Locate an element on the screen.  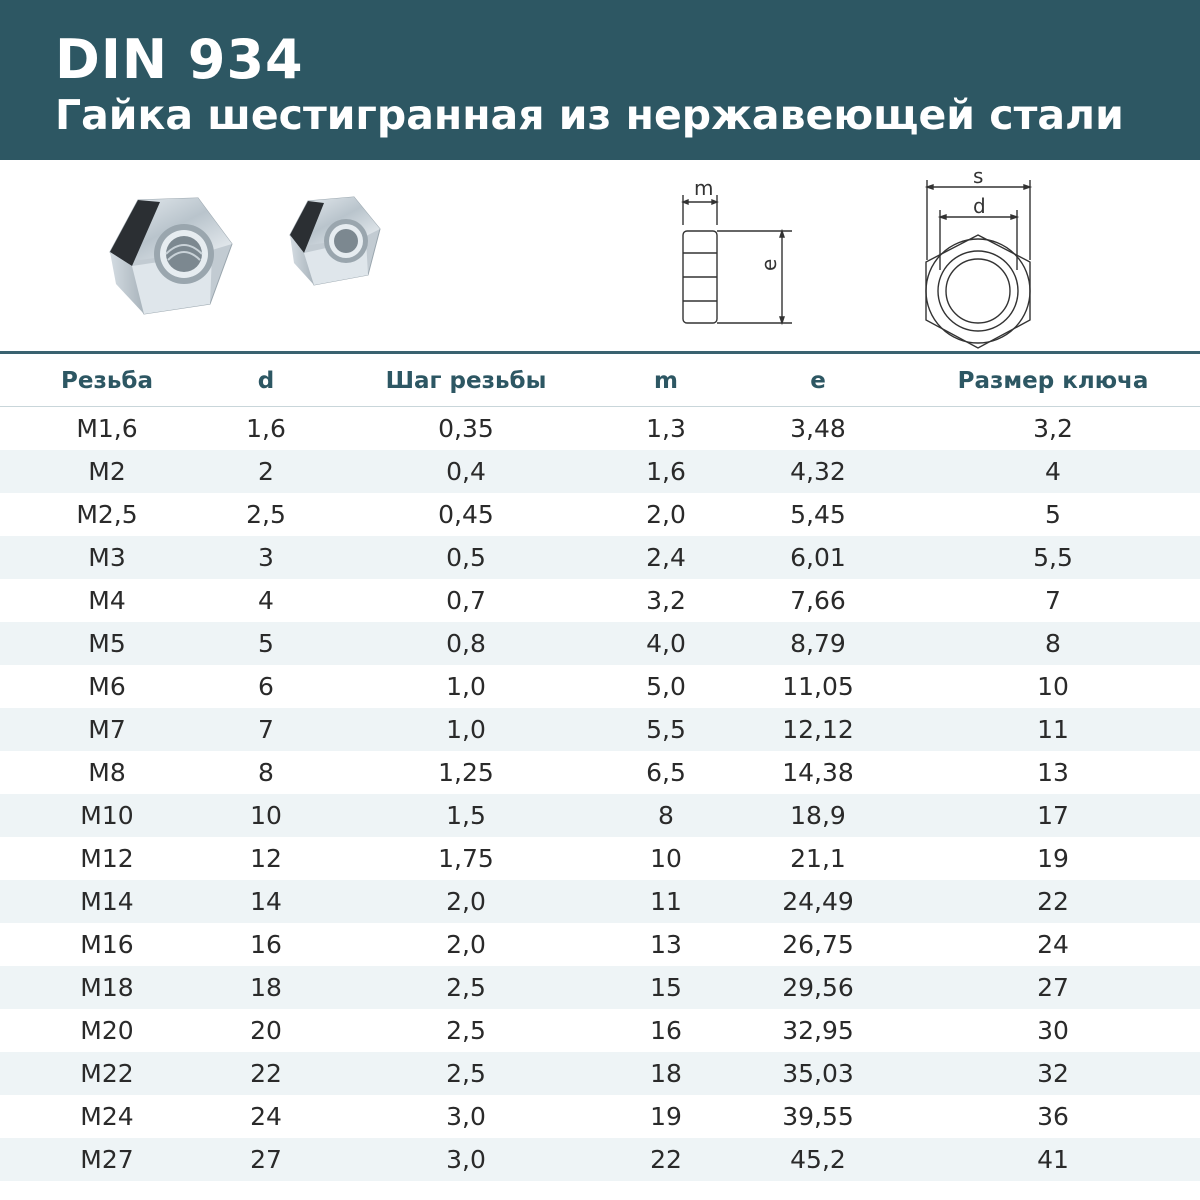
label-s: s is located at coordinates (978, 176).